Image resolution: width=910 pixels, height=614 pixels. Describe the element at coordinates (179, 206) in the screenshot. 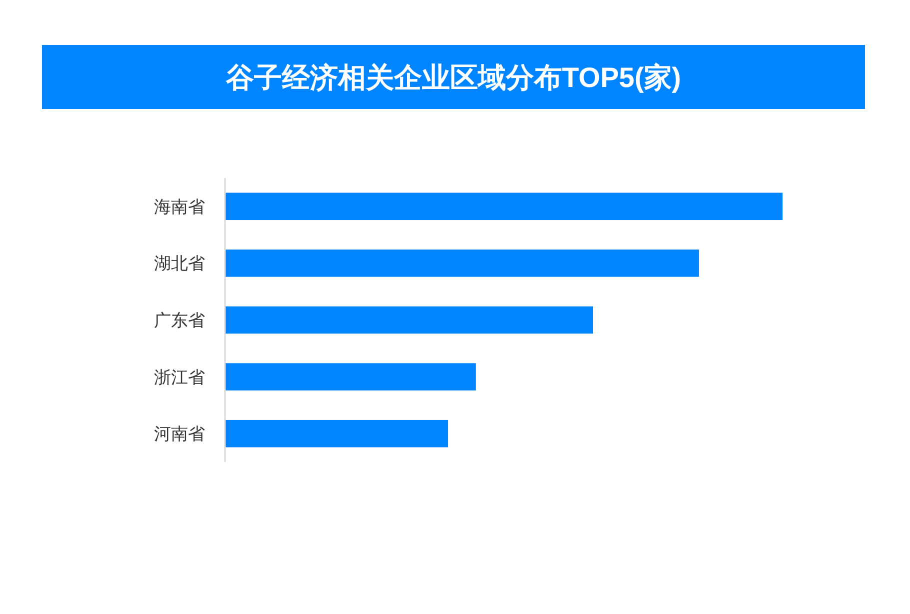

I see `y-tick-label: 海南省` at that location.